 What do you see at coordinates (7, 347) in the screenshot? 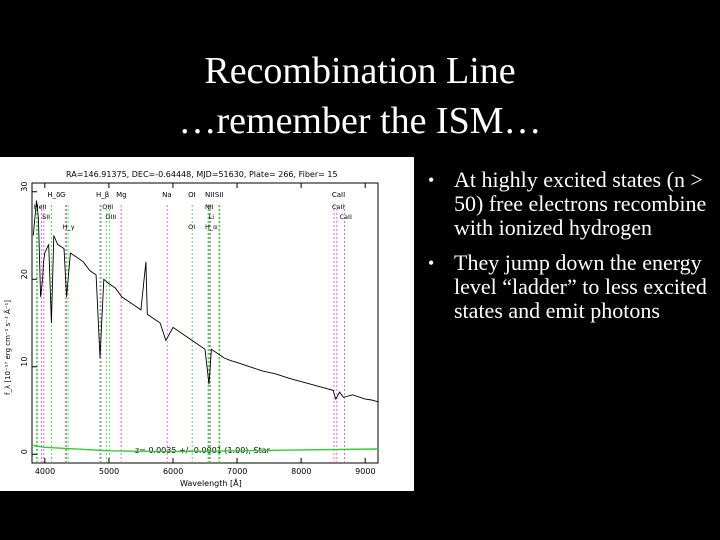
I see `y-axis-label: f_λ [10⁻¹⁷ erg cm⁻² s⁻¹ Å⁻¹]` at bounding box center [7, 347].